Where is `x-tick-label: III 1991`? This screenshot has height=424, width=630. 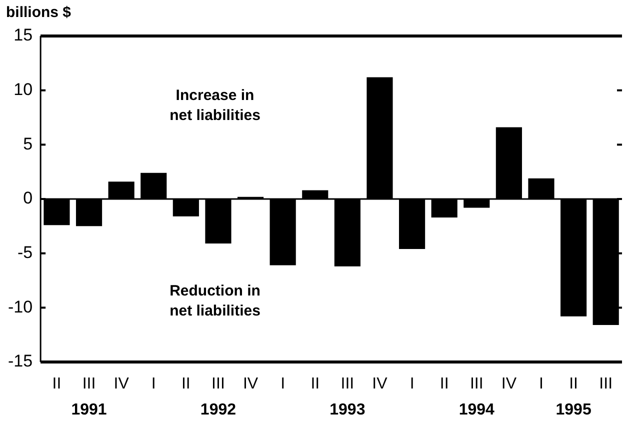 x-tick-label: III 1991 is located at coordinates (89, 396).